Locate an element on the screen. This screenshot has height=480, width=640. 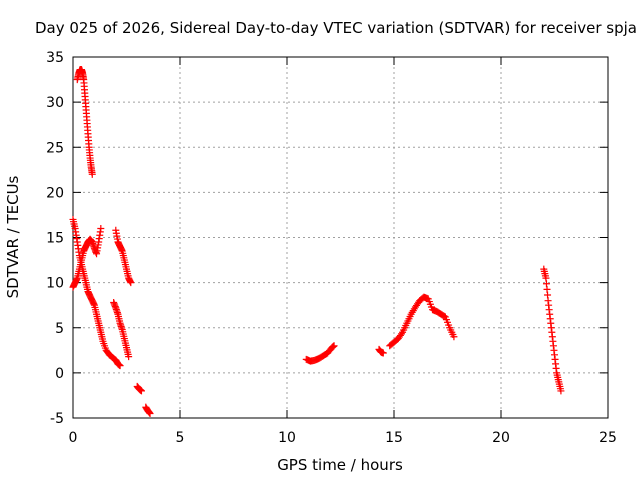
y-tick-label: 30 is located at coordinates (55, 103).